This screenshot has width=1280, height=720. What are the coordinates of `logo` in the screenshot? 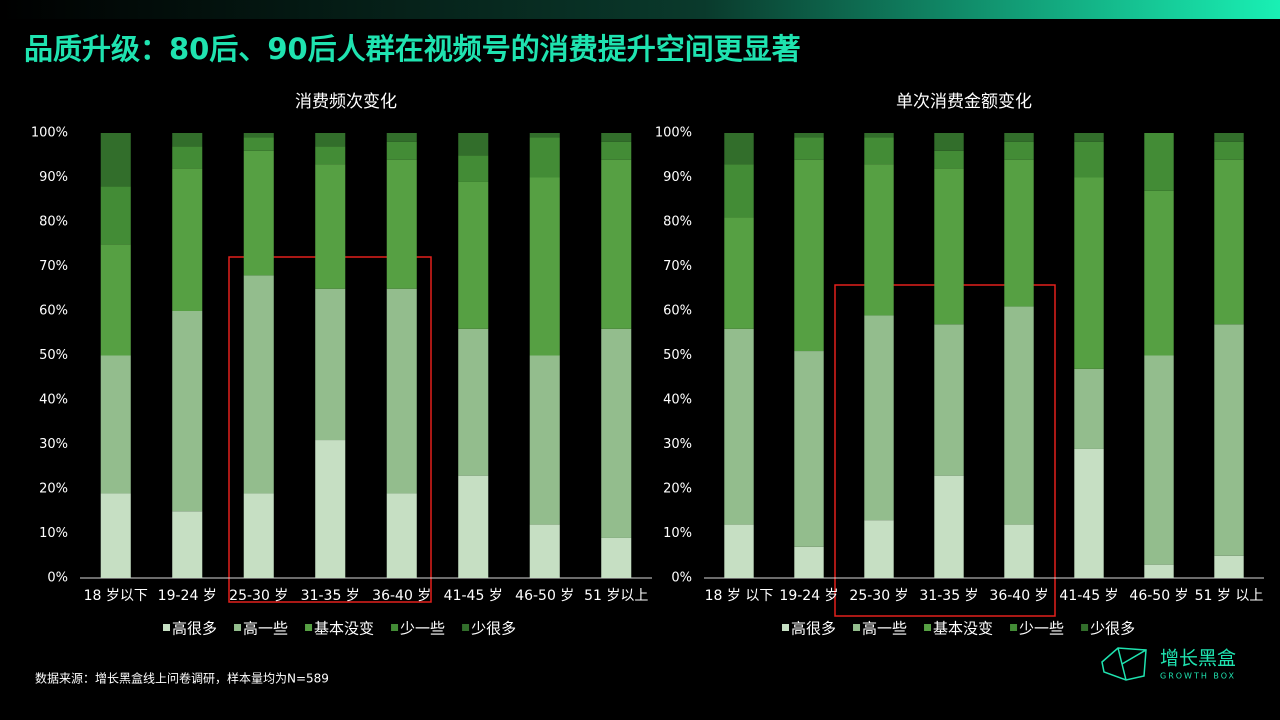 It's located at (1124, 664).